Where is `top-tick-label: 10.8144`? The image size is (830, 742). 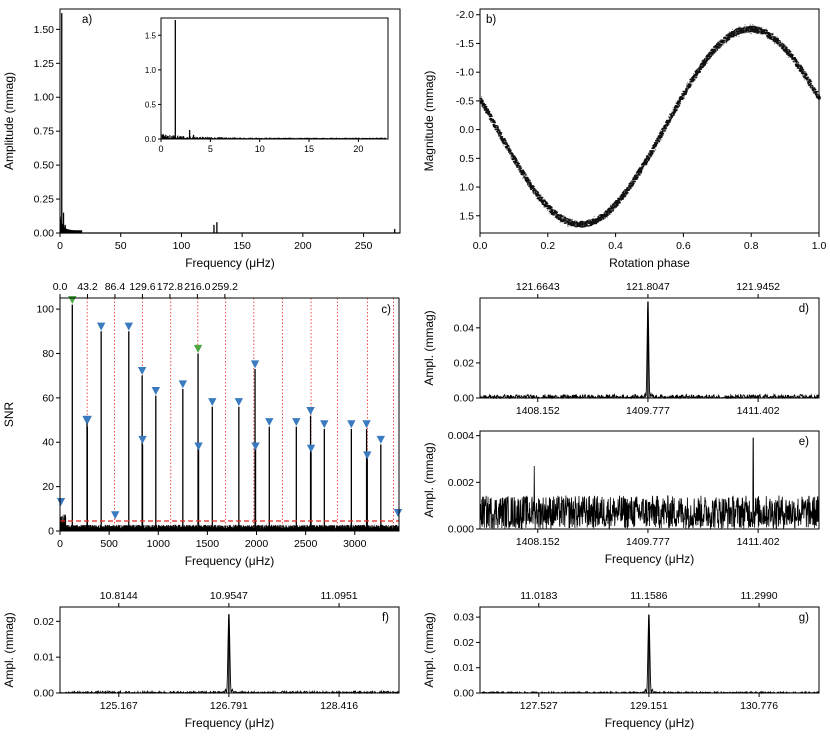 top-tick-label: 10.8144 is located at coordinates (119, 596).